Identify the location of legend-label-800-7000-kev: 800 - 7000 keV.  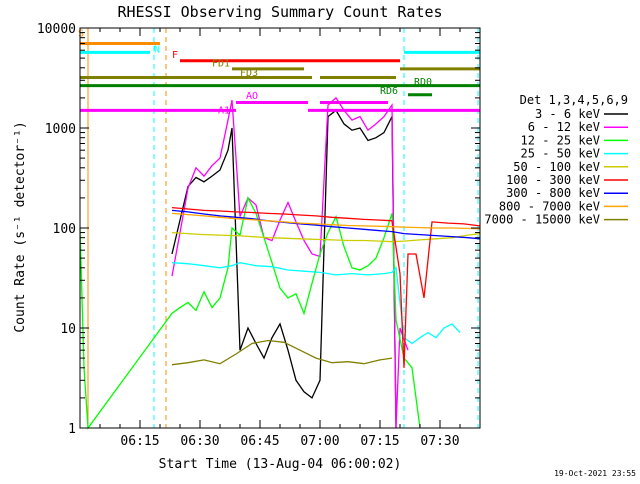
(549, 206).